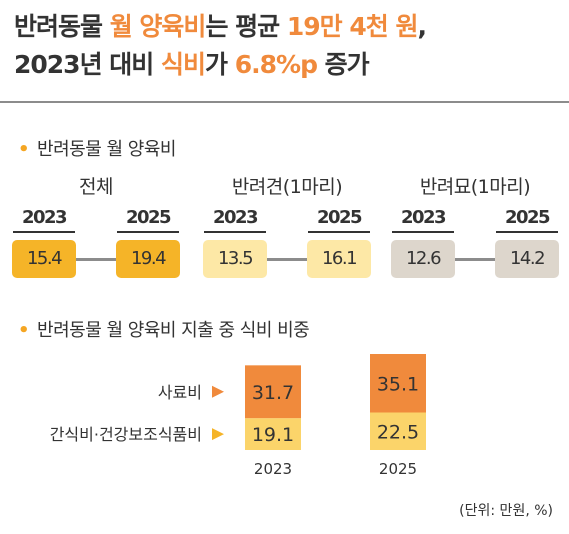 This screenshot has height=534, width=569. I want to click on value-pill: 19.4, so click(148, 259).